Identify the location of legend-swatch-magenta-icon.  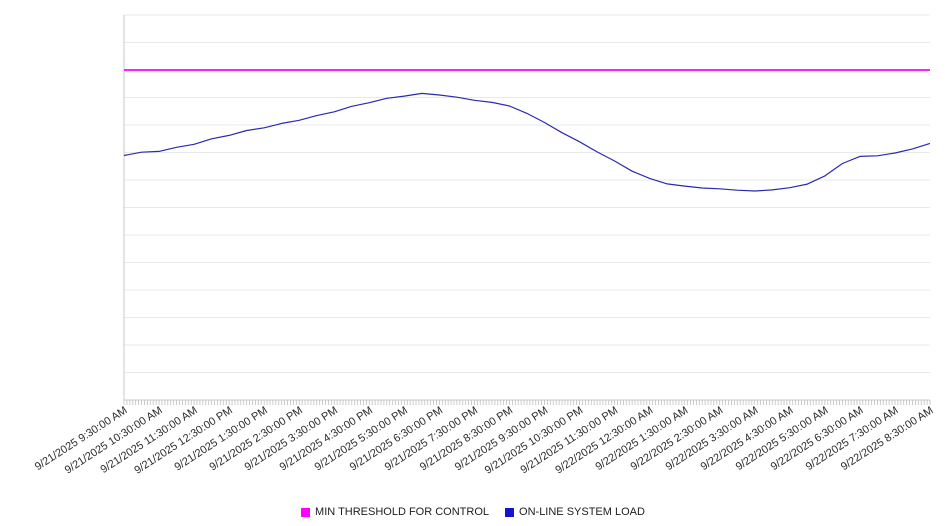
(306, 512).